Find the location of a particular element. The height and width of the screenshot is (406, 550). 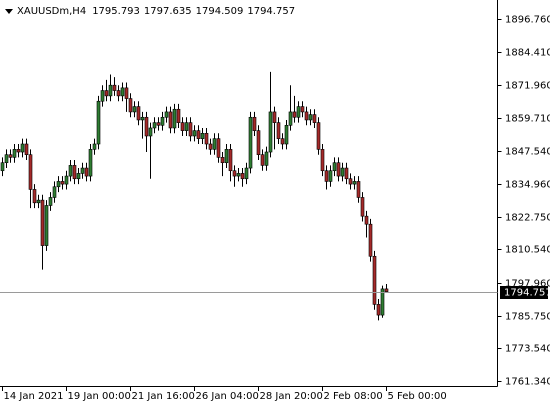

price-label: 1794.757 is located at coordinates (527, 293).